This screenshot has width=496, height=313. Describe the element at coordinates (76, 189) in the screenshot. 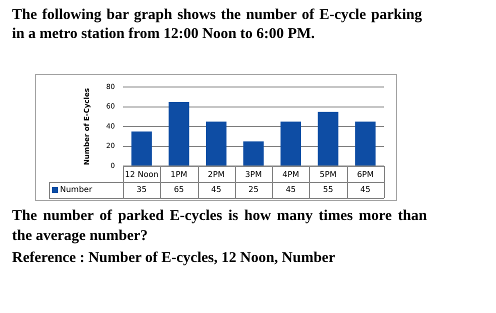

I see `legend-label: Number` at that location.